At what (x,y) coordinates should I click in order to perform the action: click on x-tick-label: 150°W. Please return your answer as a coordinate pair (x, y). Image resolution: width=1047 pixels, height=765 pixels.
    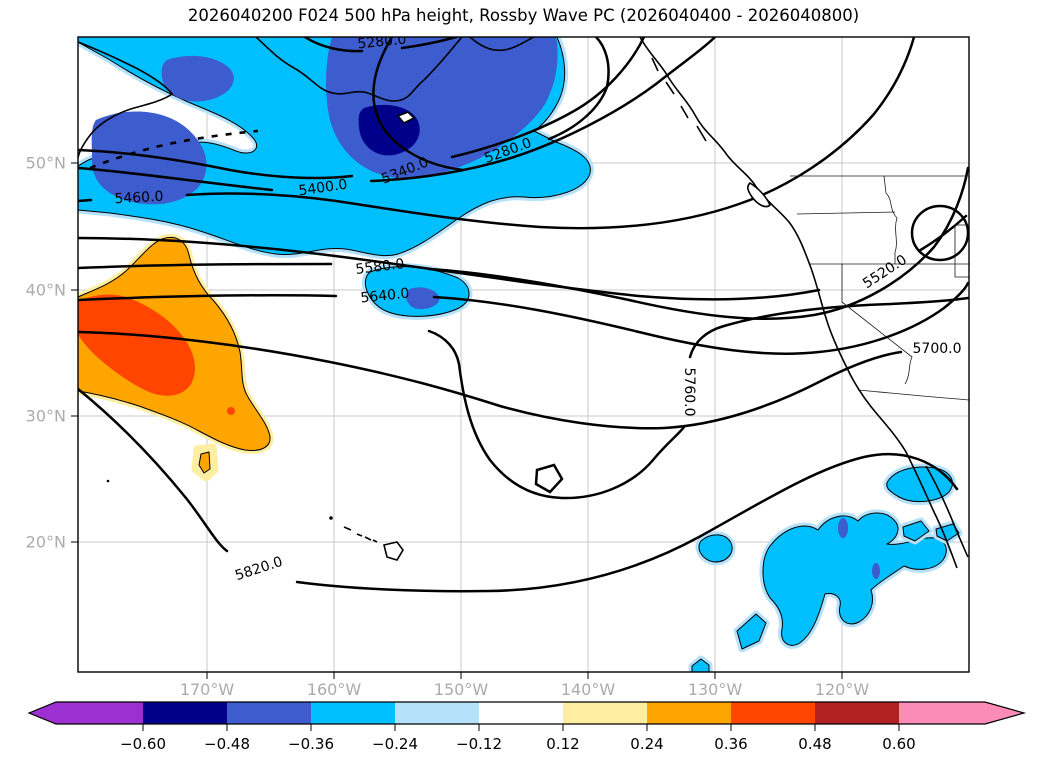
    Looking at the image, I should click on (461, 689).